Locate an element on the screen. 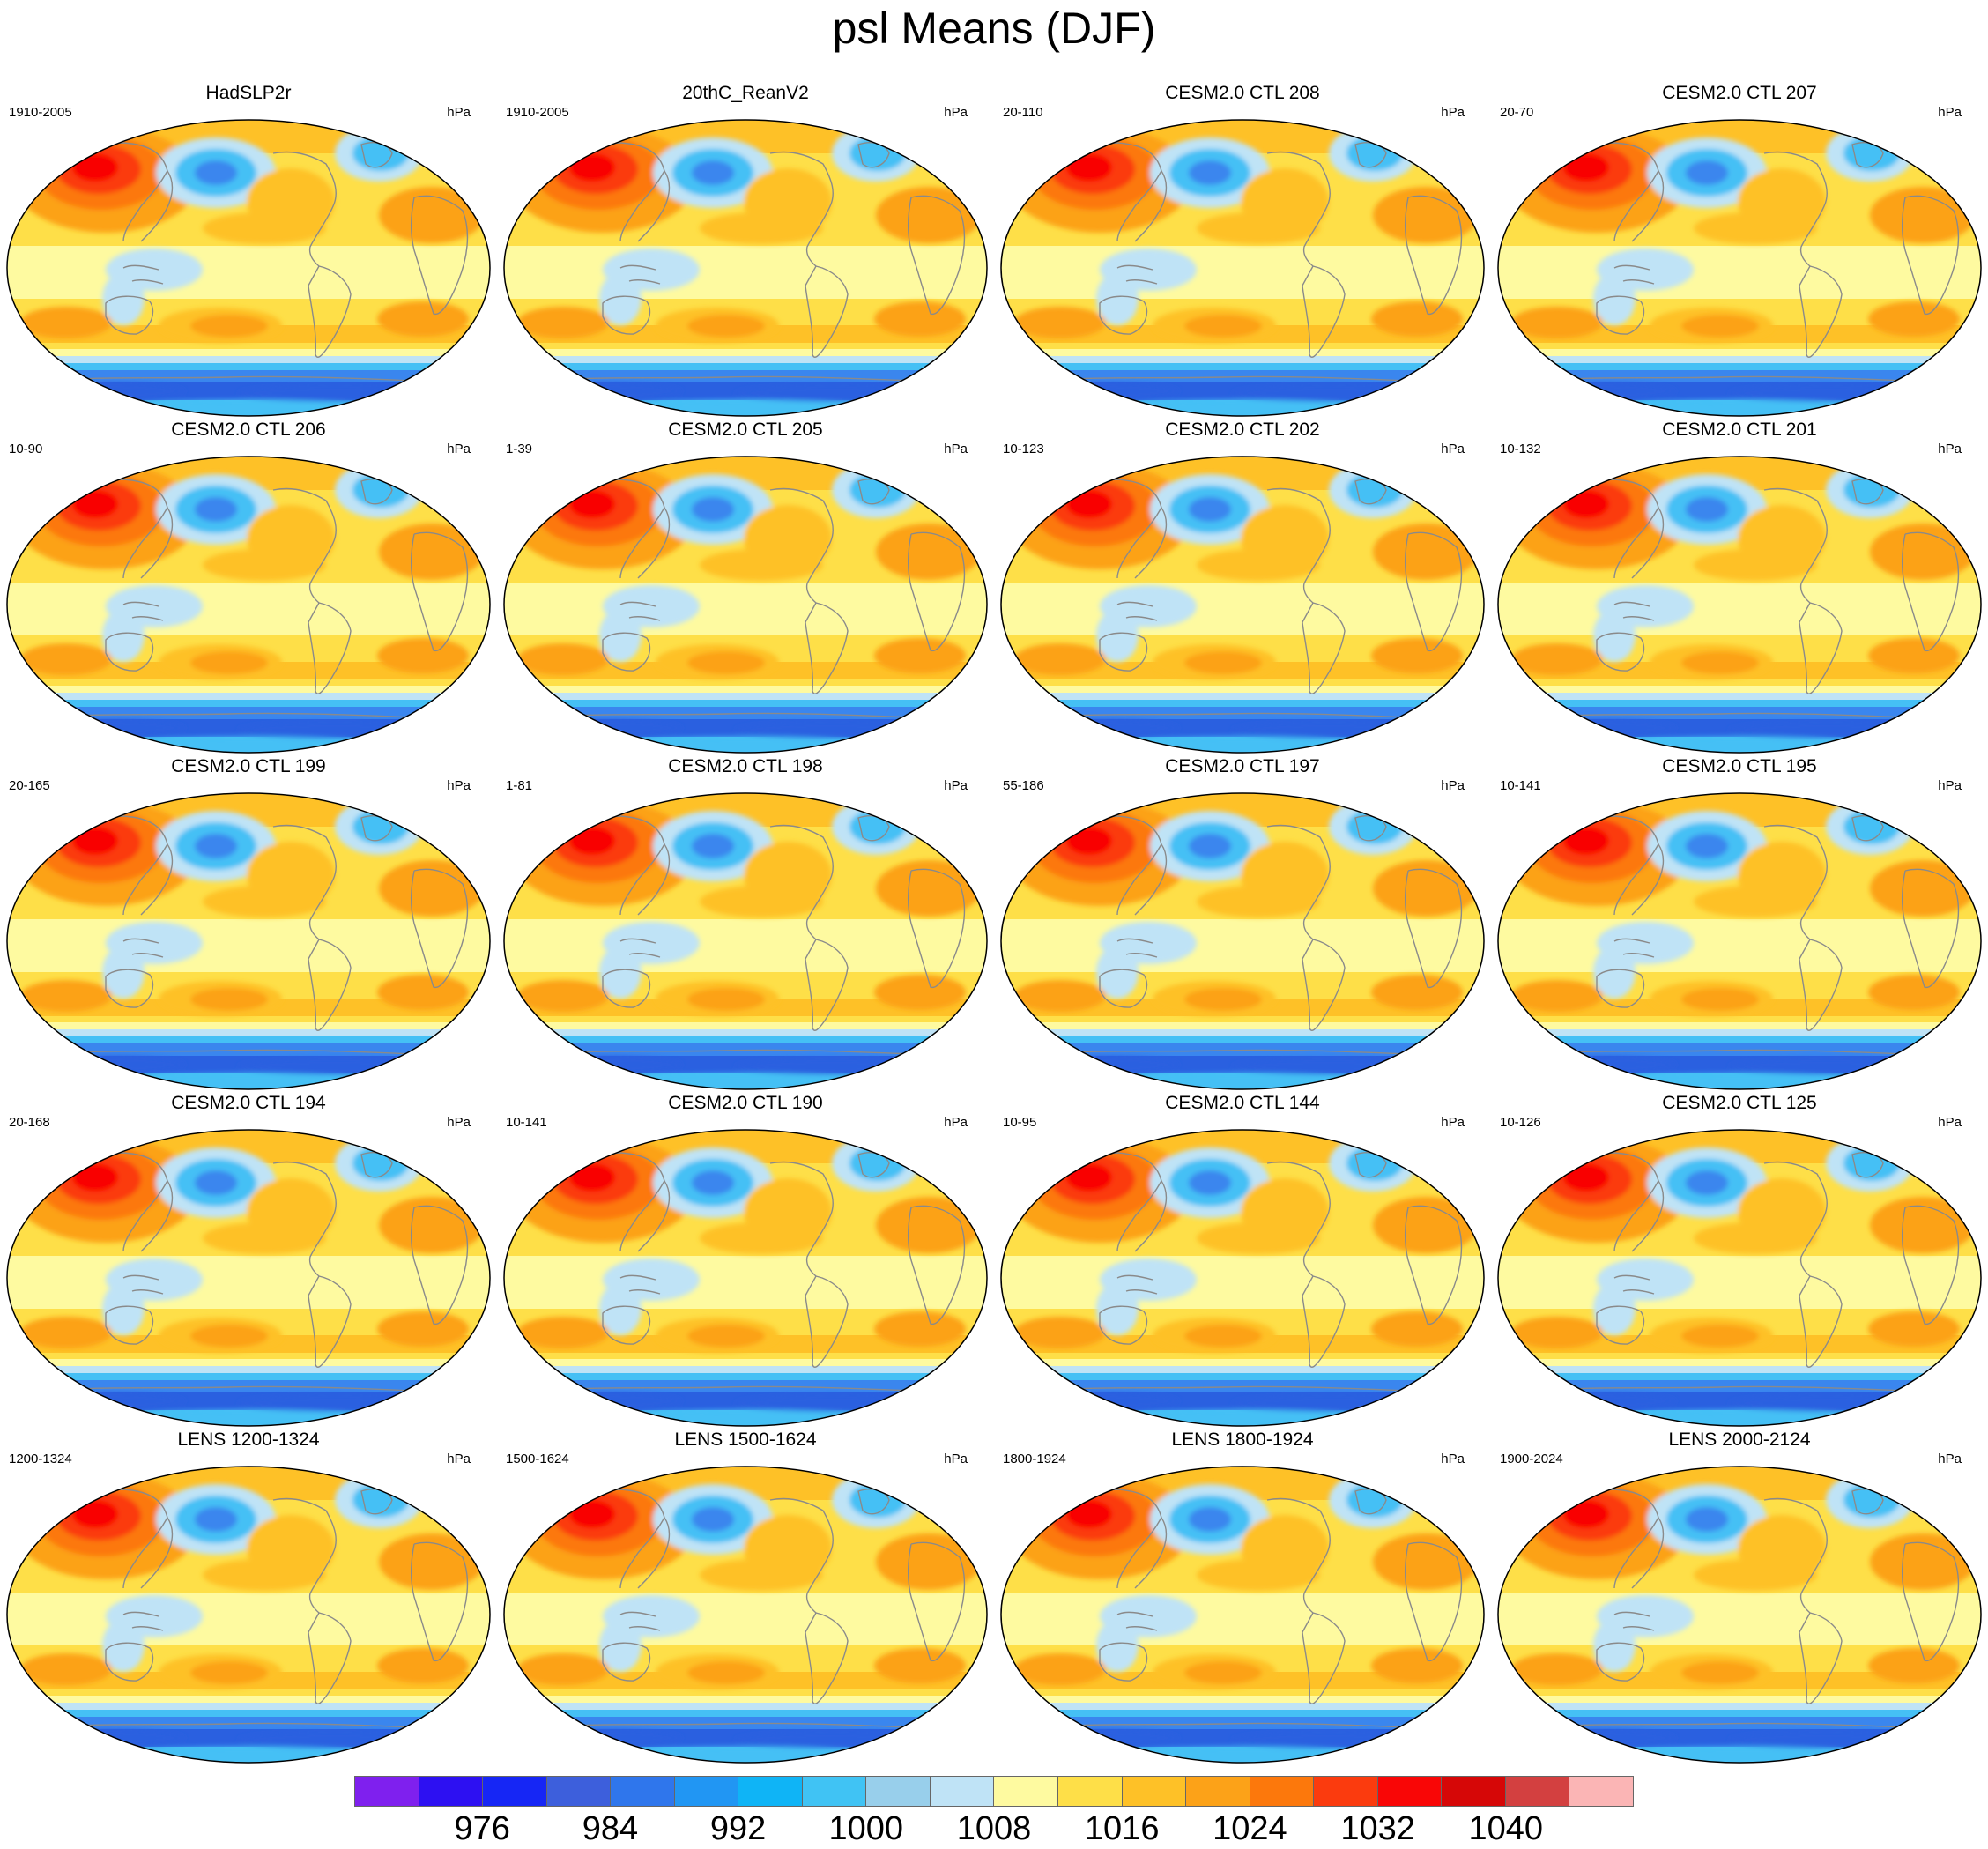 This screenshot has height=1849, width=1988. map-panel: CESM2.0 CTL 207 20-70 hPa is located at coordinates (1740, 251).